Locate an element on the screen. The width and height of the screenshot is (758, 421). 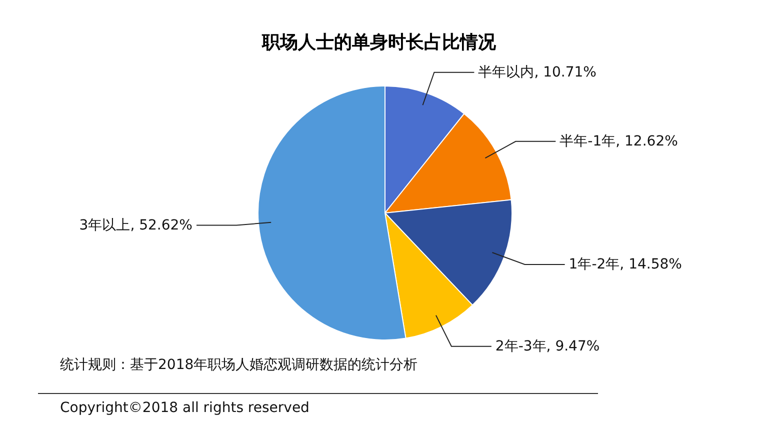
text: Copyright©2018 all rights reserved is located at coordinates (185, 408).